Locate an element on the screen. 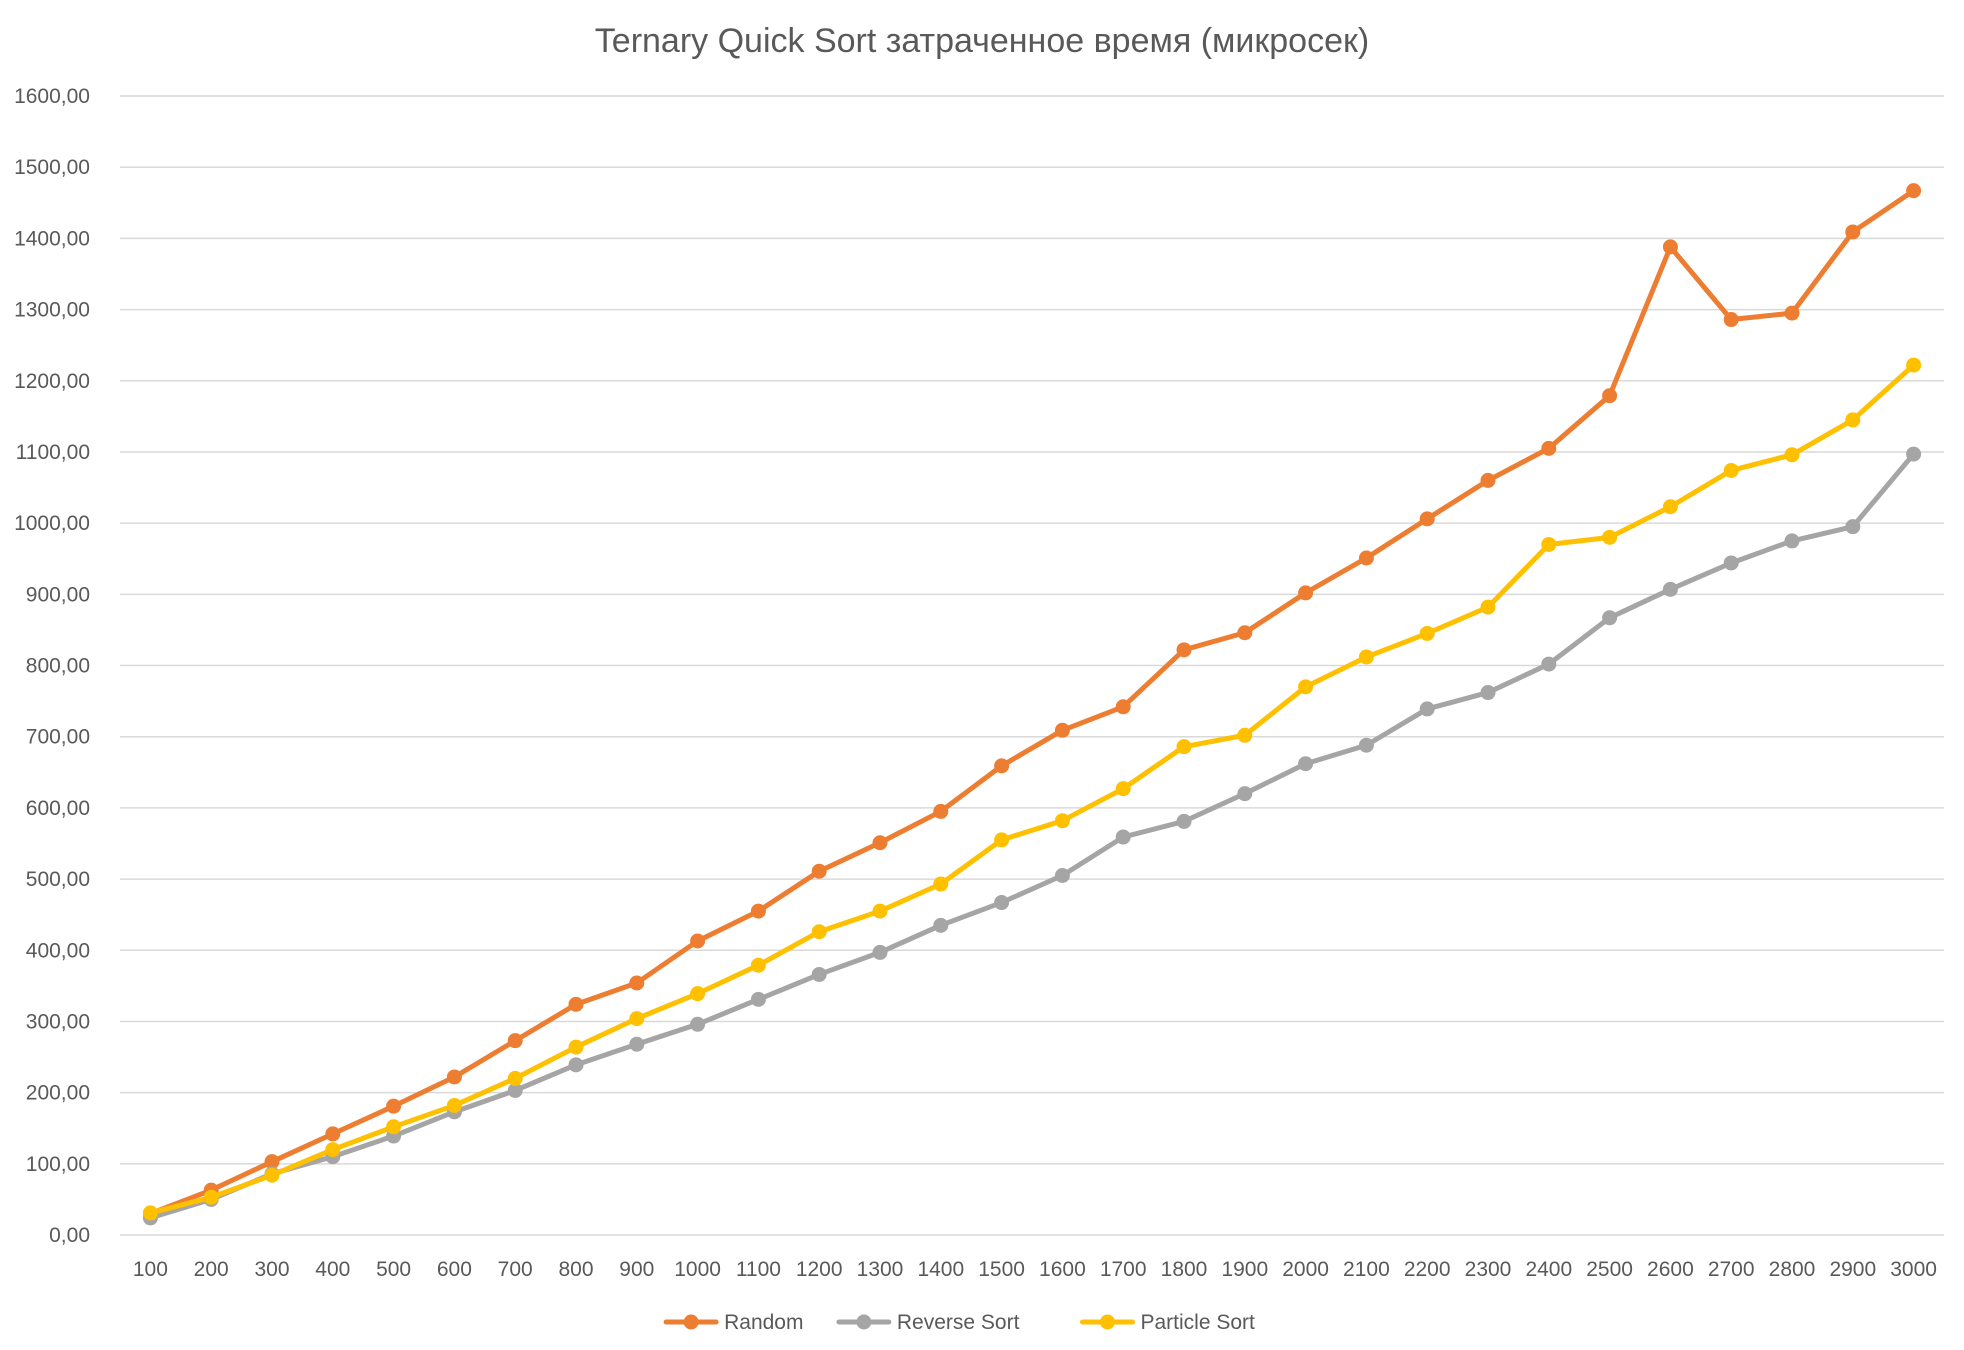  y-tick-label: 400,00 is located at coordinates (58, 950).